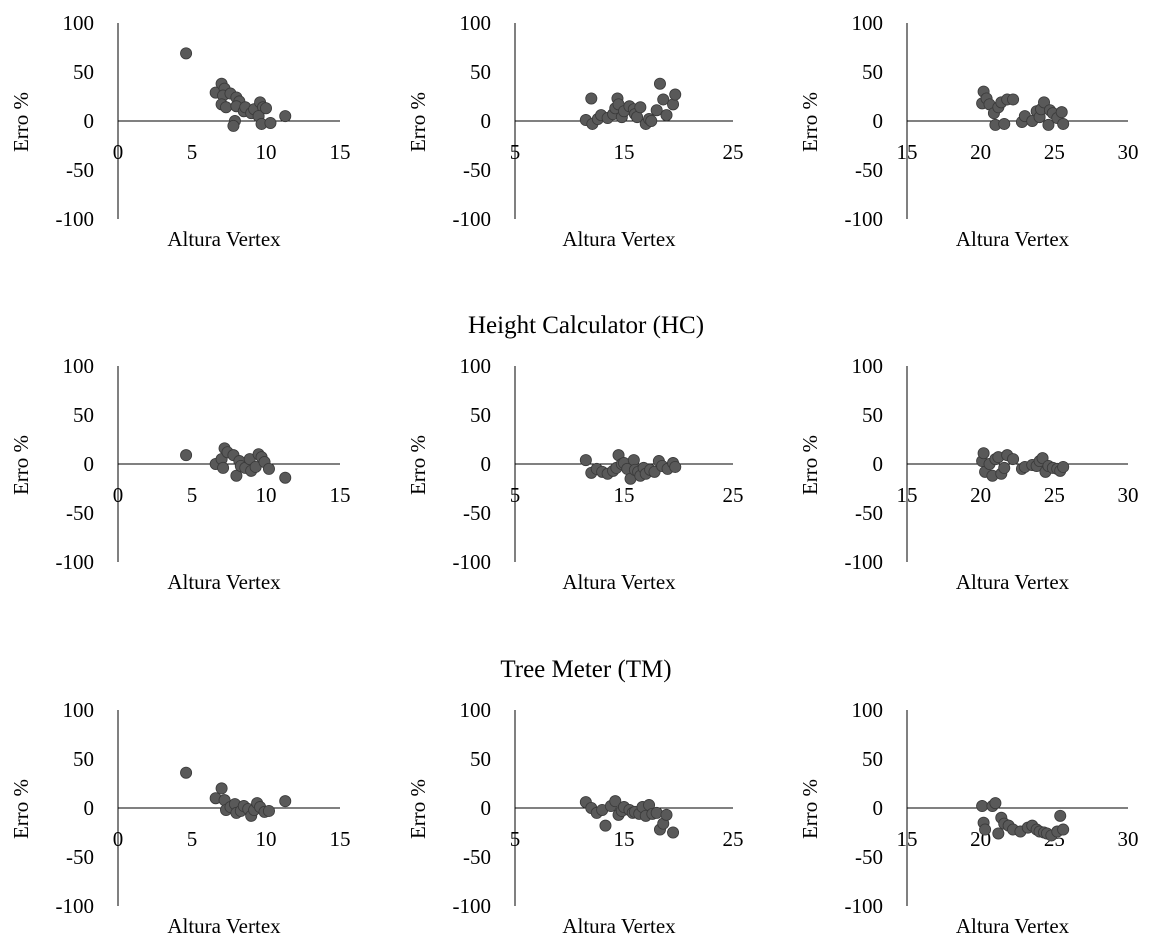 This screenshot has height=939, width=1150. I want to click on scatter-panel-7: 100 50 0 -50 -100 0 5 10 15 Altura Vertex Erro %, so click(180, 818).